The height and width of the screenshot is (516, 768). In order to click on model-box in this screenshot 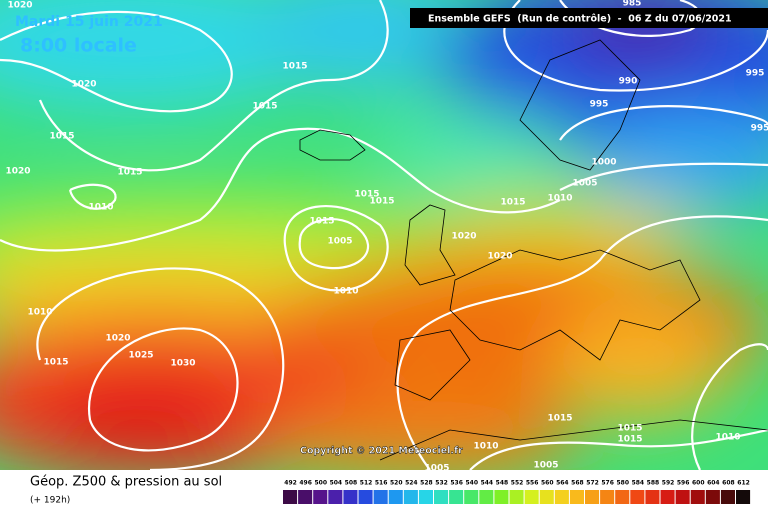, I will do `click(589, 18)`.